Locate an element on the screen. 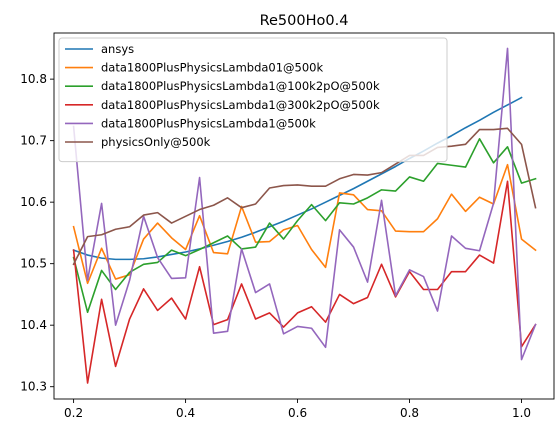 This screenshot has height=435, width=556. legend-label-data1800plusphysicslambda01-500k: data1800PlusPhysicsLambda01@500k is located at coordinates (212, 68).